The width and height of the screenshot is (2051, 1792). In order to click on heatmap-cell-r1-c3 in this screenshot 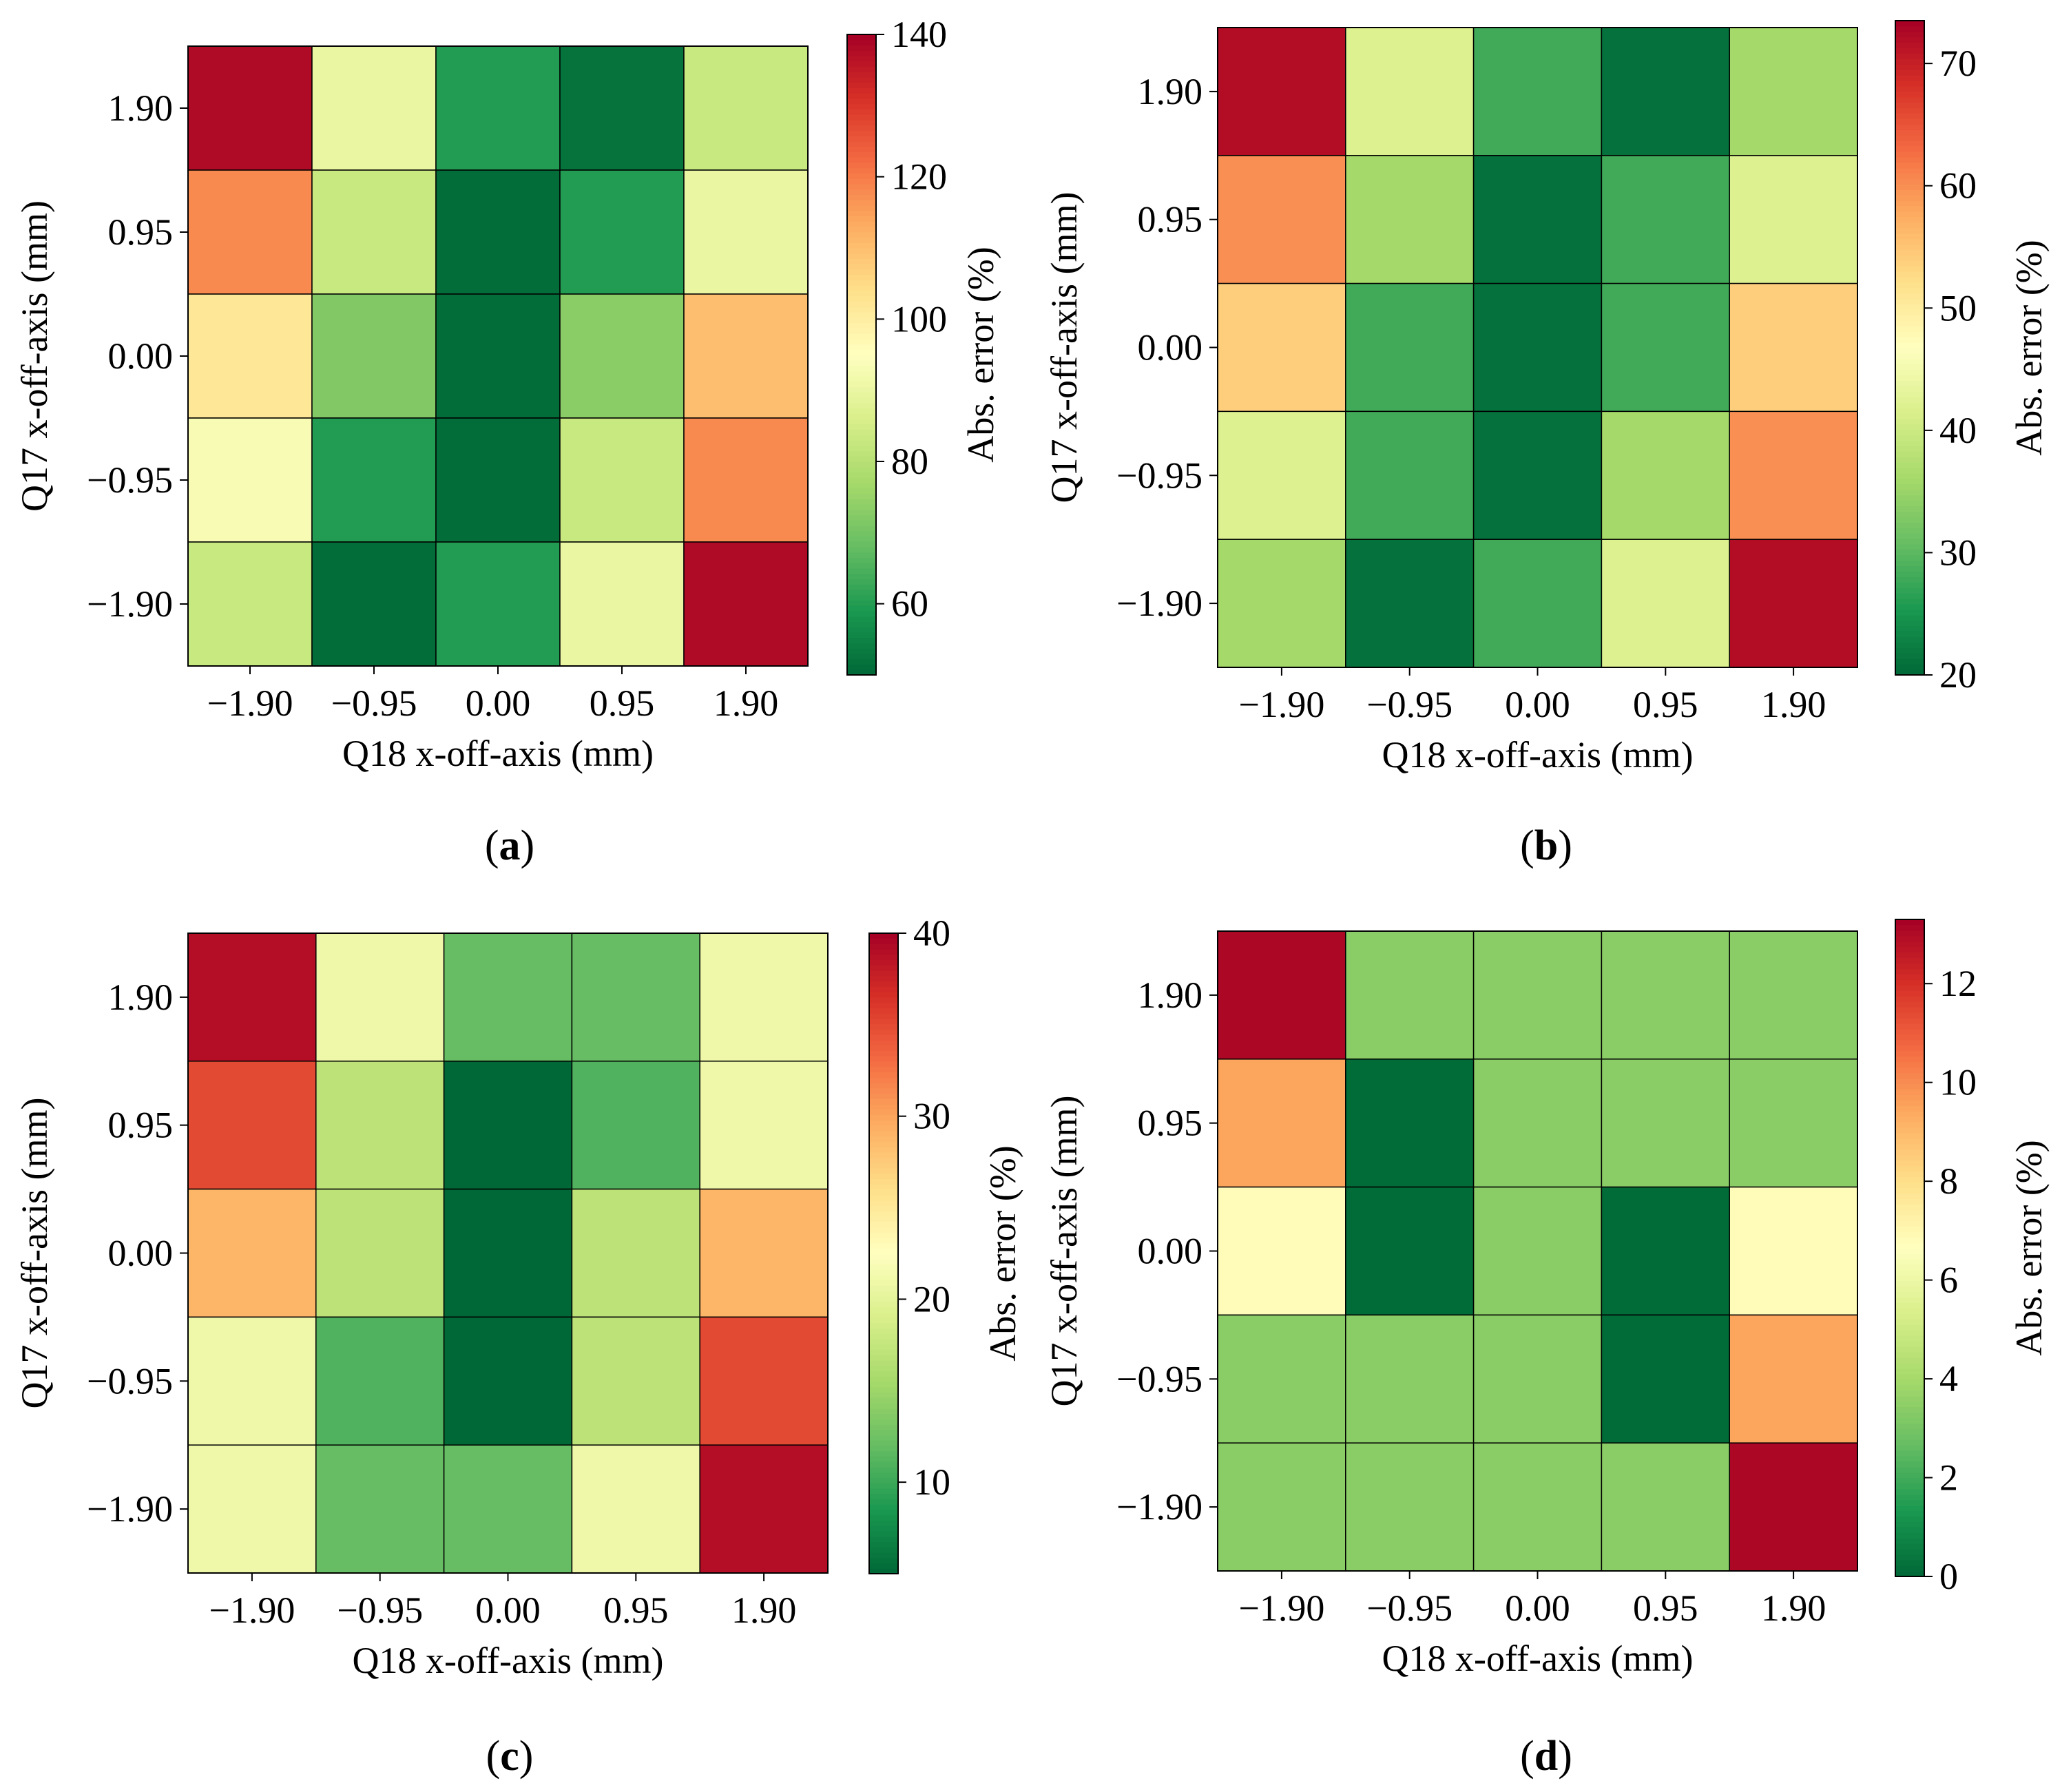, I will do `click(635, 1125)`.